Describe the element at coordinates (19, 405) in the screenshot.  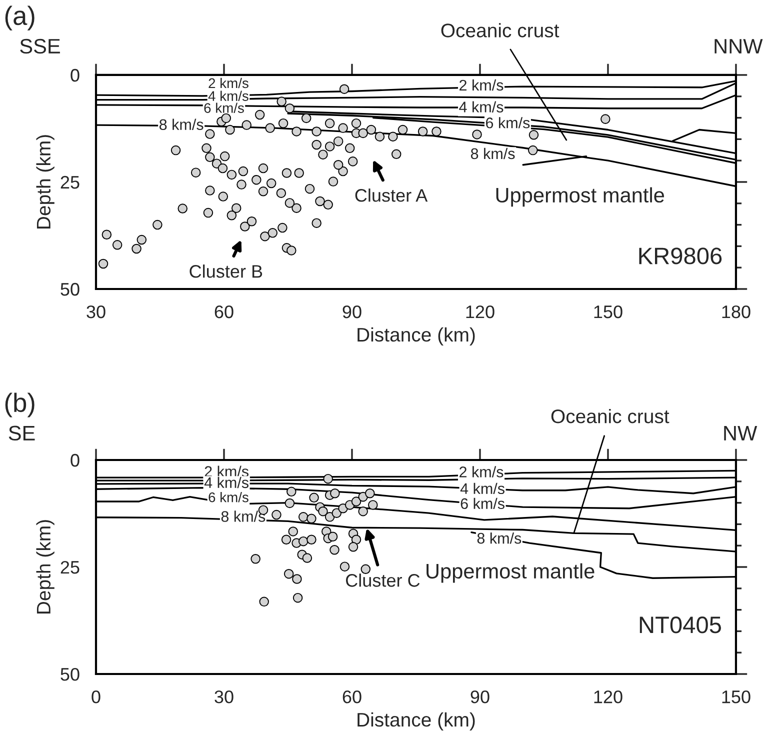
I see `text: (b)` at that location.